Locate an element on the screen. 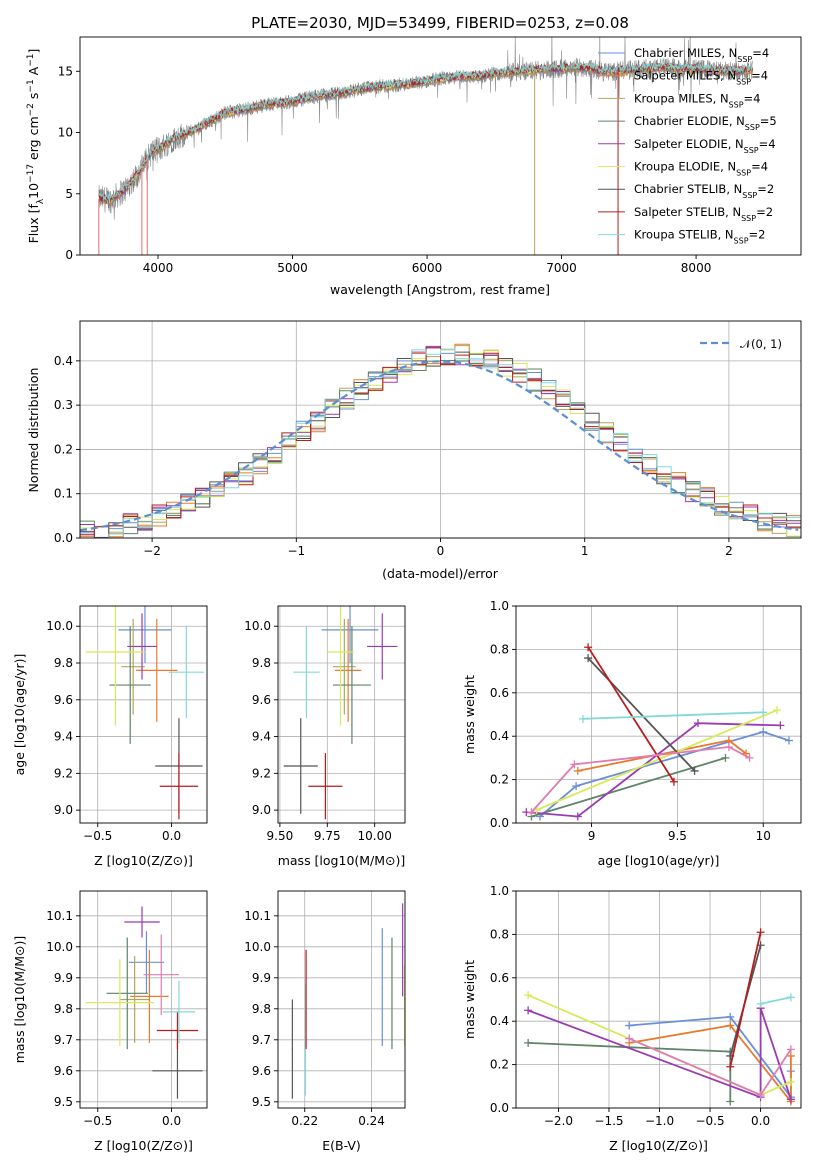 The width and height of the screenshot is (819, 1170). spectrum-xlabel: wavelength [Angstrom, rest frame] is located at coordinates (440, 289).